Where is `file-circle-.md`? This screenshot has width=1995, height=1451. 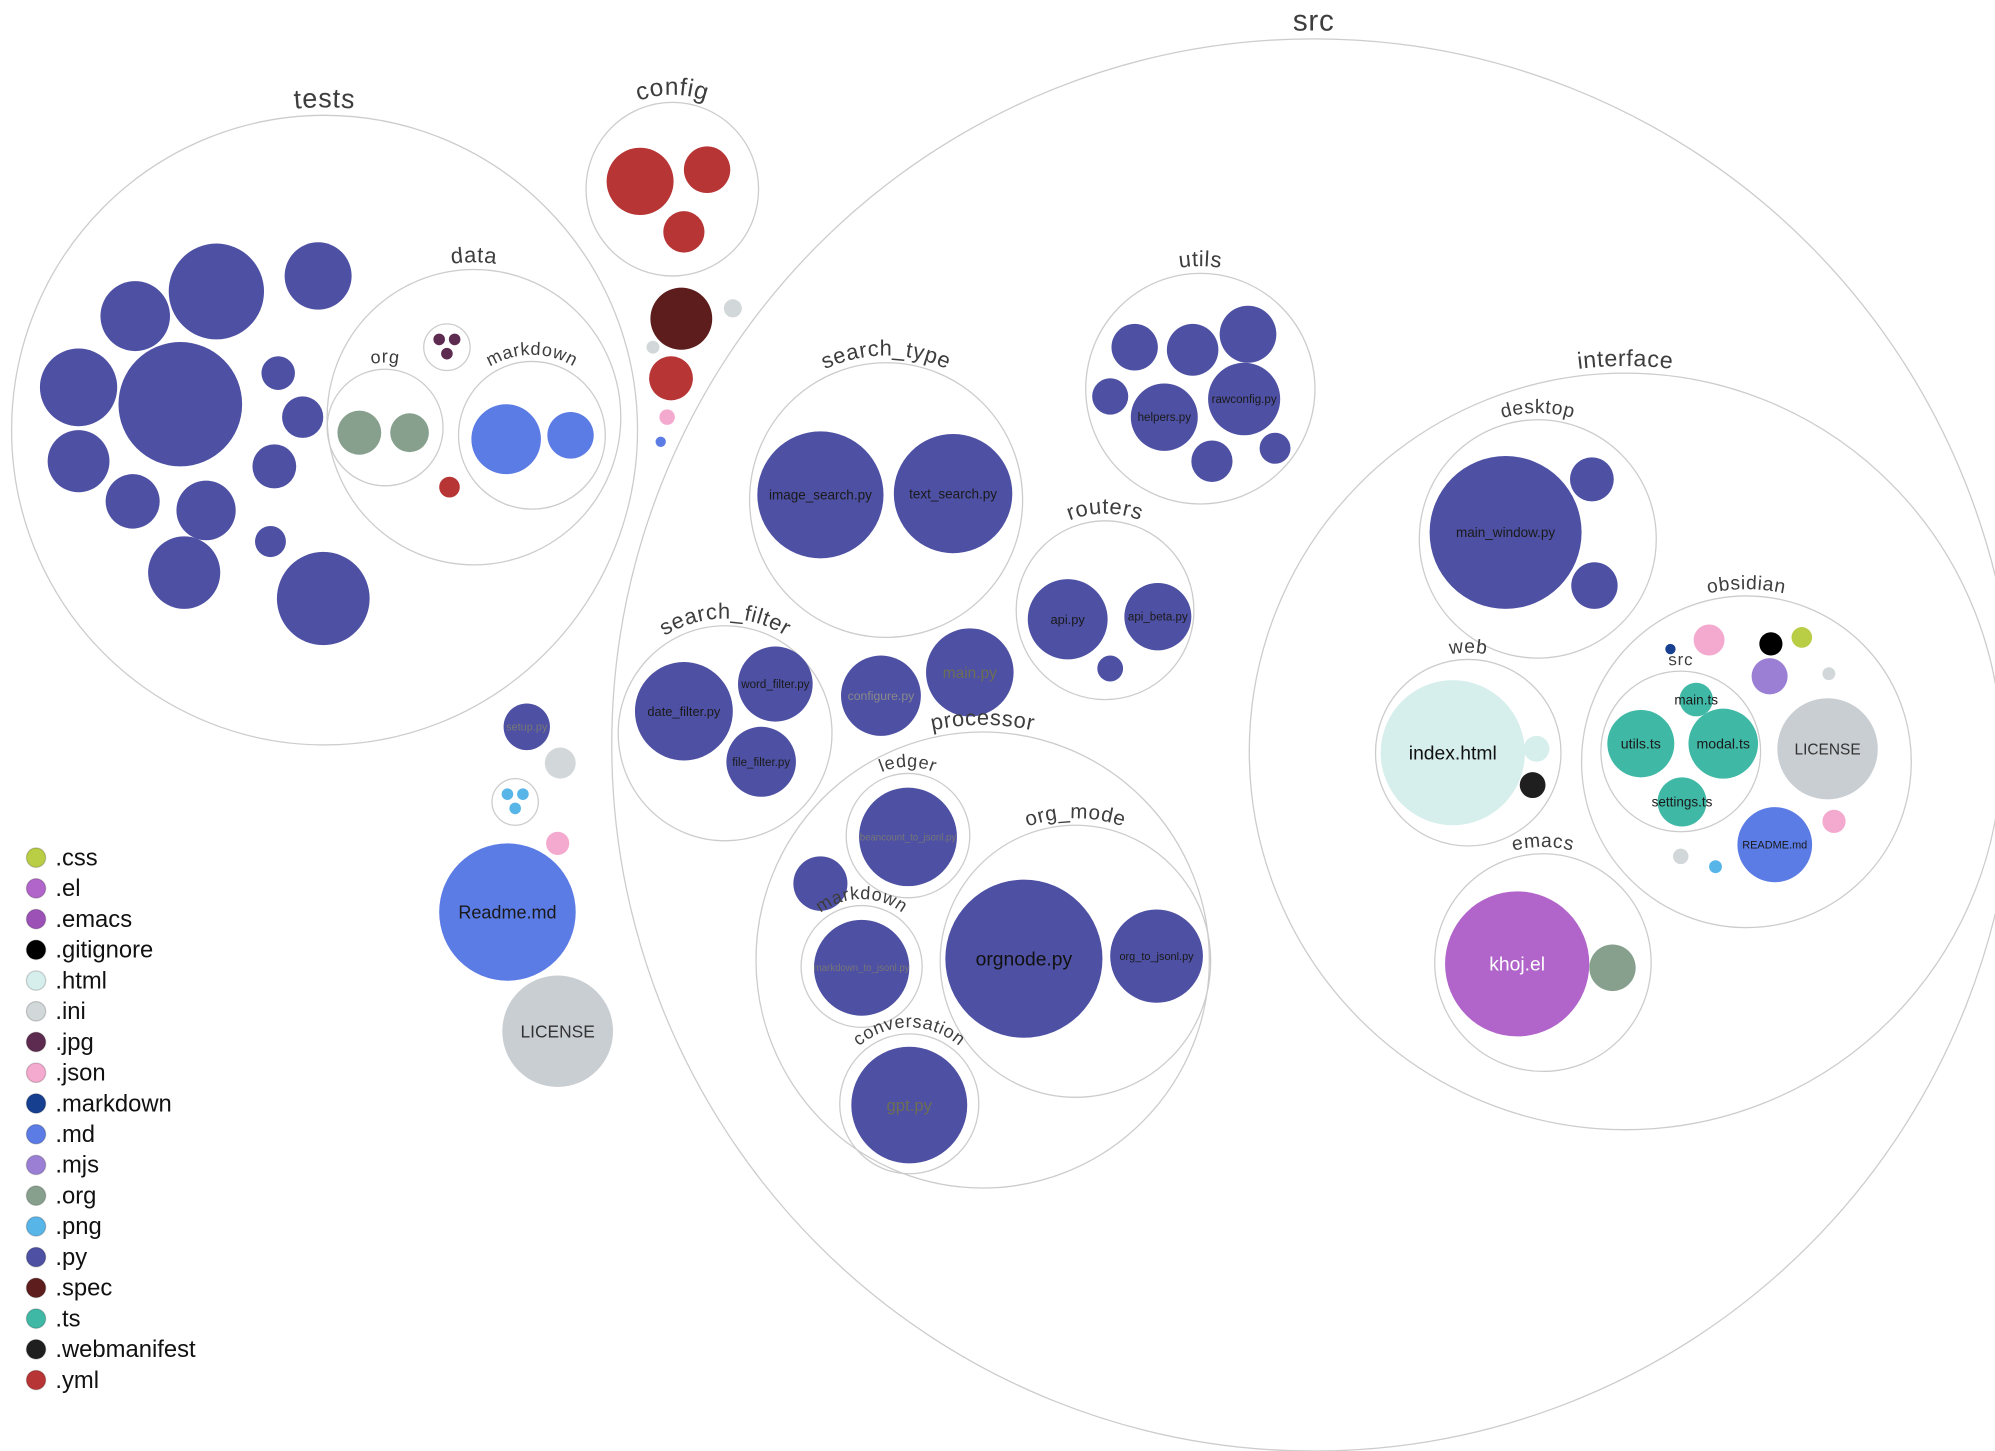 file-circle-.md is located at coordinates (660, 441).